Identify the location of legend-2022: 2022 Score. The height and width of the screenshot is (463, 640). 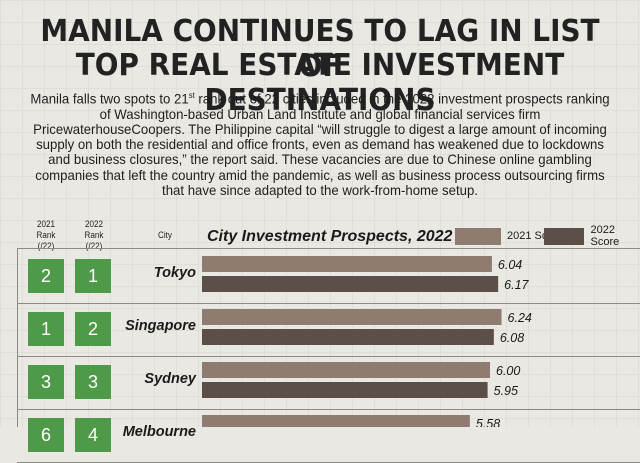
(592, 236).